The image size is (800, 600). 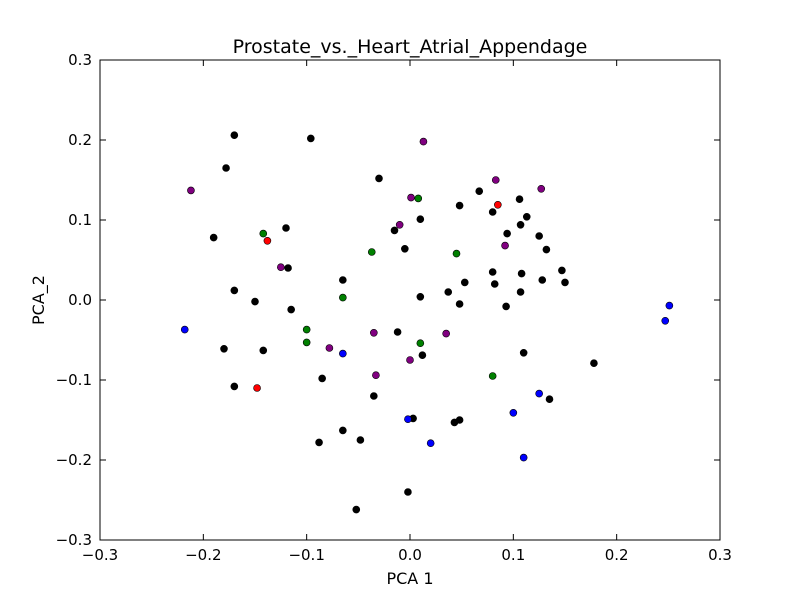 What do you see at coordinates (410, 555) in the screenshot?
I see `x-tick-label: 0.0` at bounding box center [410, 555].